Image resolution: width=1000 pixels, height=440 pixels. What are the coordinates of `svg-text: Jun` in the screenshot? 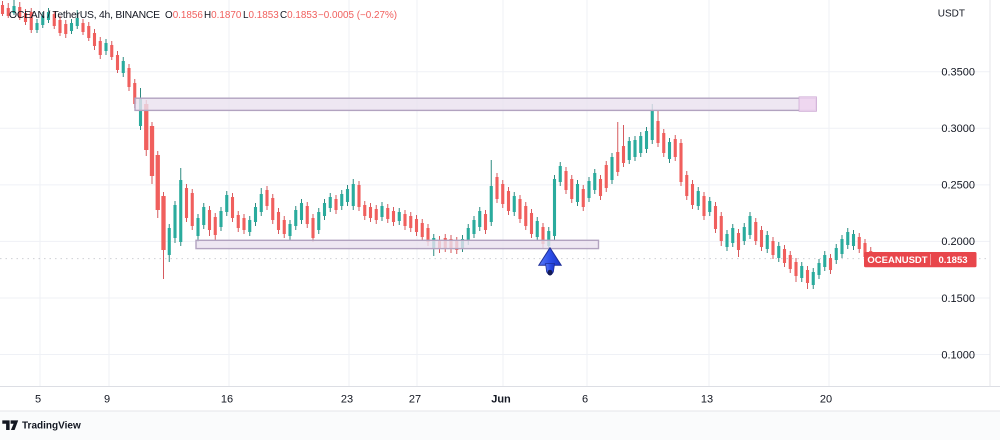 It's located at (501, 400).